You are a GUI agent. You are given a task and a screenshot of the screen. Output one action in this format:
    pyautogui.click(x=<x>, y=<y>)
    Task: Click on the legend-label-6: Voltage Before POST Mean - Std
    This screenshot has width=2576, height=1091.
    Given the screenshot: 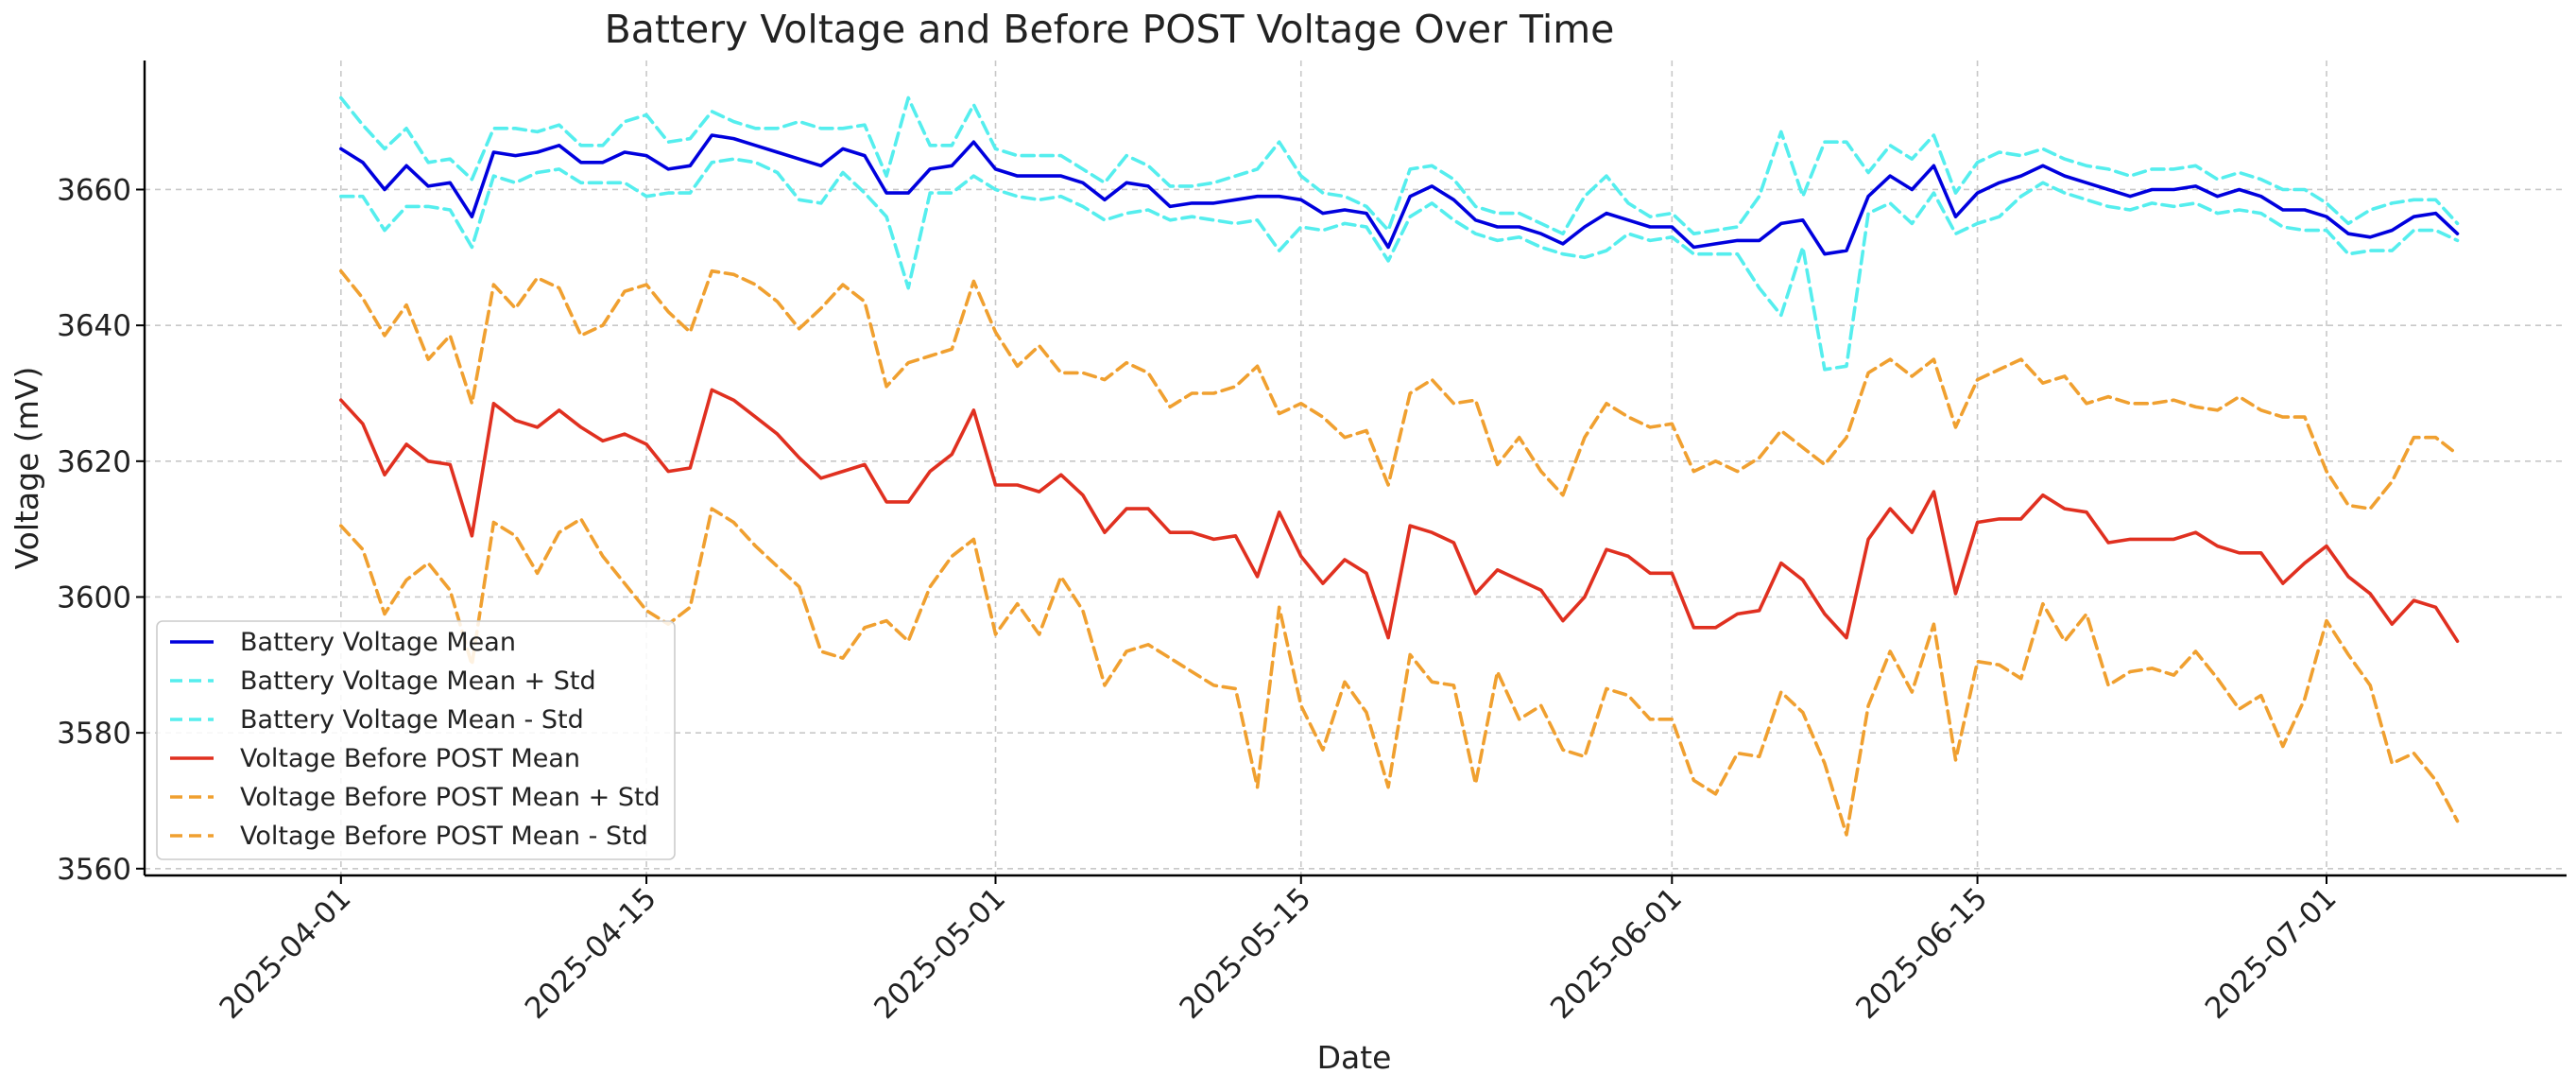 What is the action you would take?
    pyautogui.click(x=444, y=836)
    